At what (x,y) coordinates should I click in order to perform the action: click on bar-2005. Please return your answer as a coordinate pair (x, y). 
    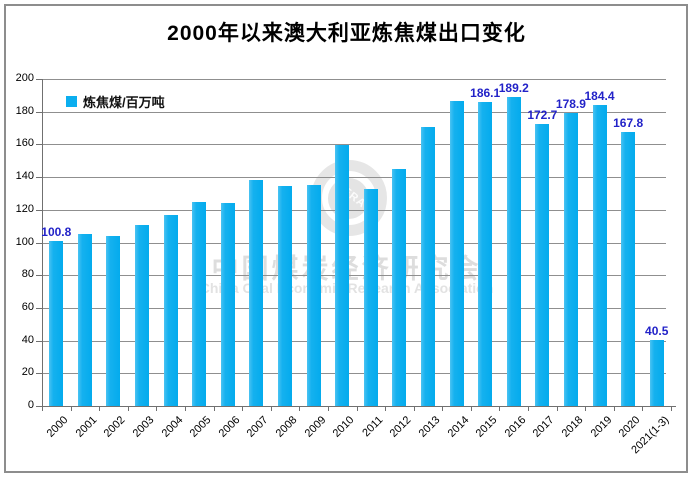
    Looking at the image, I should click on (199, 303).